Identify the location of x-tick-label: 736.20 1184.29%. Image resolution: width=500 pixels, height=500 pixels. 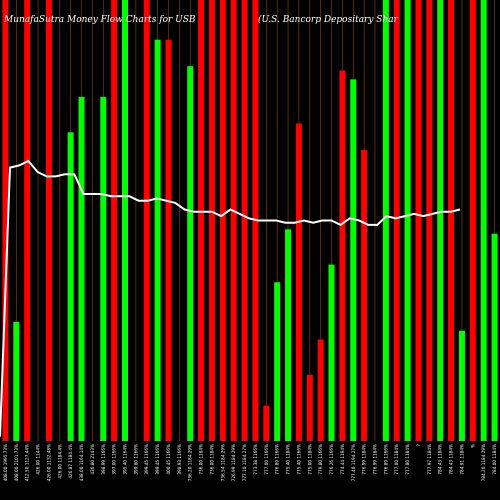
(190, 462).